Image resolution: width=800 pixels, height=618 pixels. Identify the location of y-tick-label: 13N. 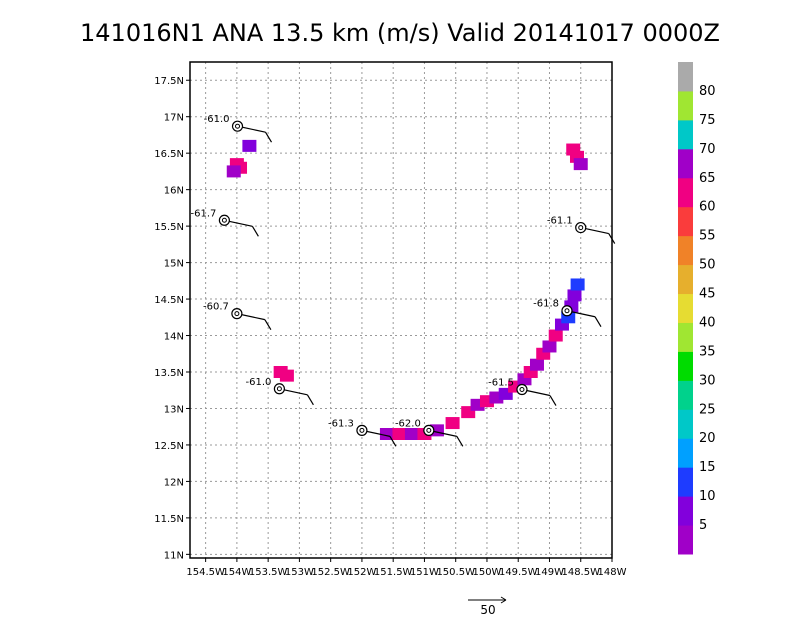
(174, 409).